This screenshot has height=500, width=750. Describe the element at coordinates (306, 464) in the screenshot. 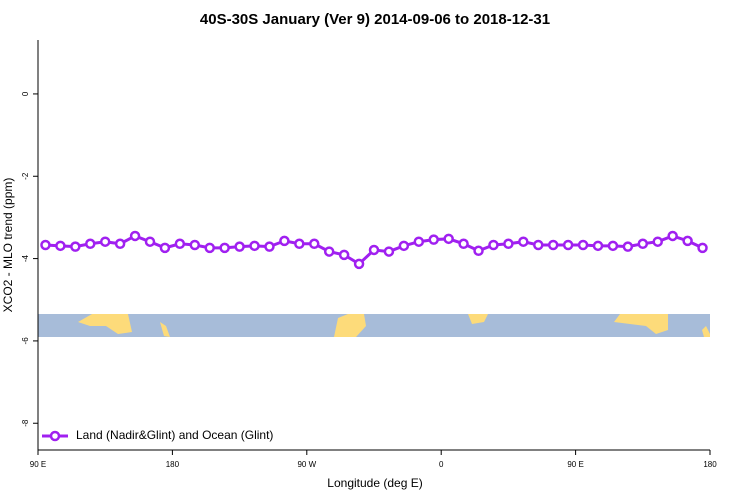

I see `x-tick-label: 90 W` at that location.